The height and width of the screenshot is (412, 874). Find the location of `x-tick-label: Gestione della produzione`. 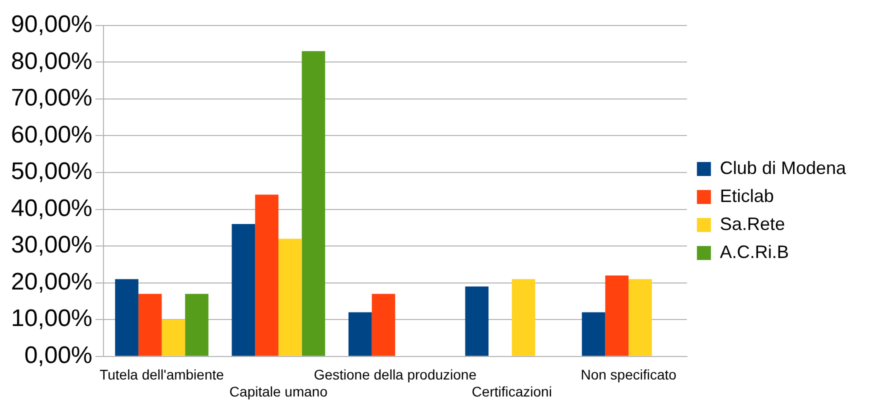

x-tick-label: Gestione della produzione is located at coordinates (395, 374).